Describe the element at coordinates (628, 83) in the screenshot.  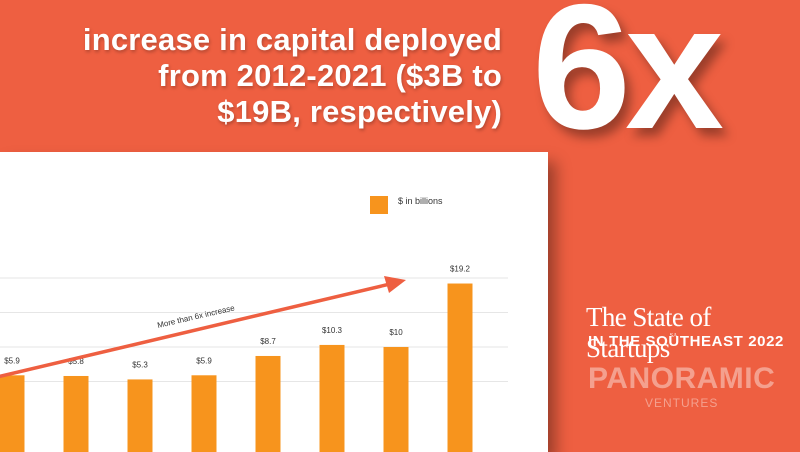
I see `big-multiplier: 6x` at that location.